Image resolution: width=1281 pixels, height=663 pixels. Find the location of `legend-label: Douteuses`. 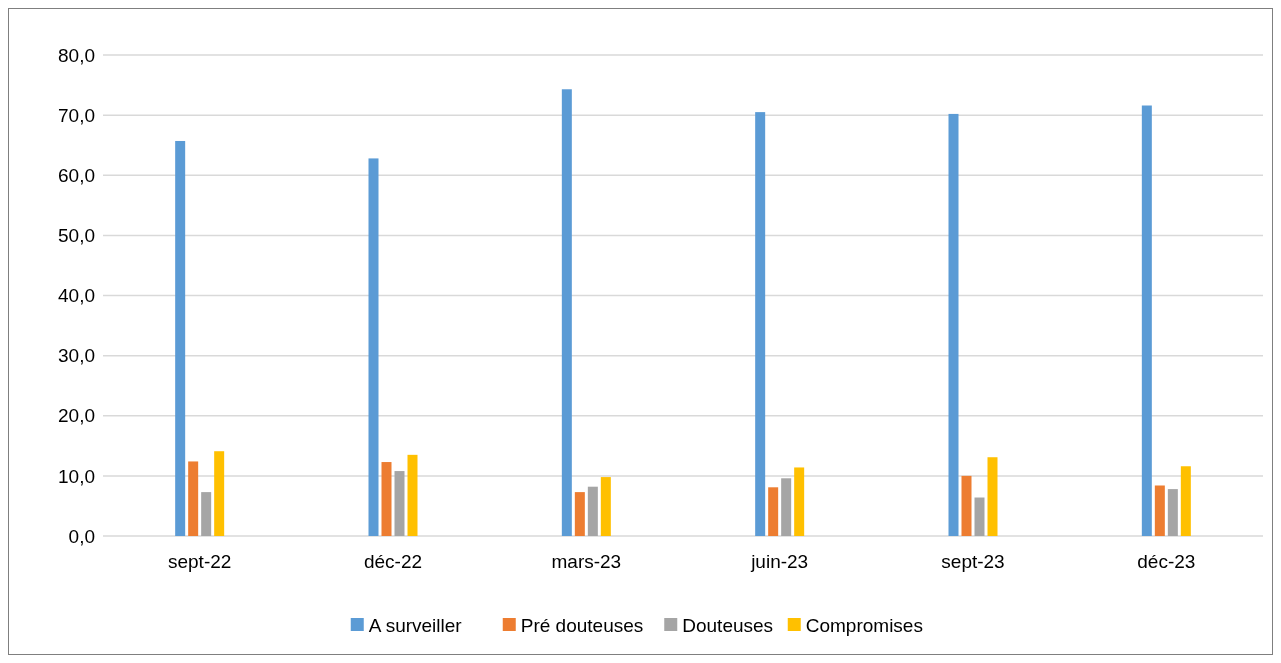

legend-label: Douteuses is located at coordinates (728, 625).